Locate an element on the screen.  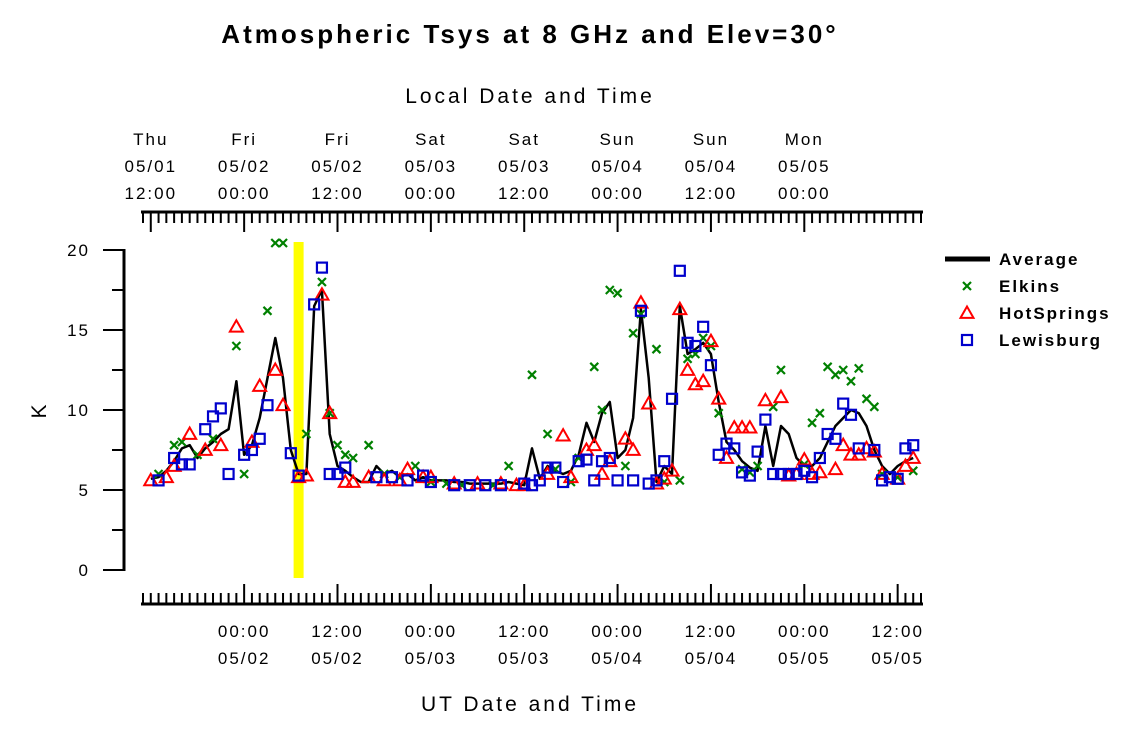
legend-item-average: Average is located at coordinates (1011, 259).